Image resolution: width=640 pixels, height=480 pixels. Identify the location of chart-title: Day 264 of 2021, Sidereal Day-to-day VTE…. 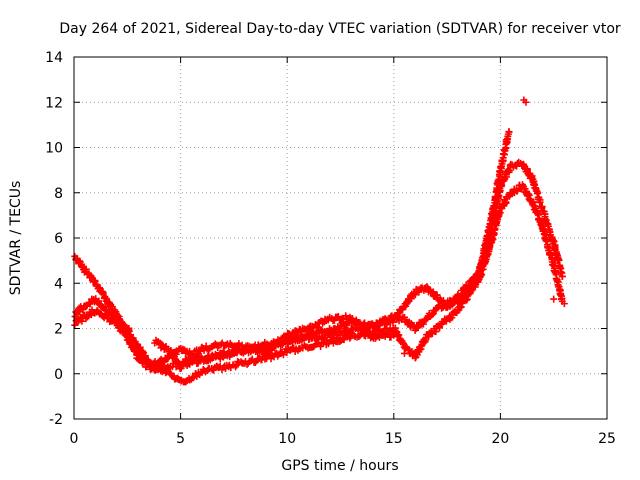
(340, 29).